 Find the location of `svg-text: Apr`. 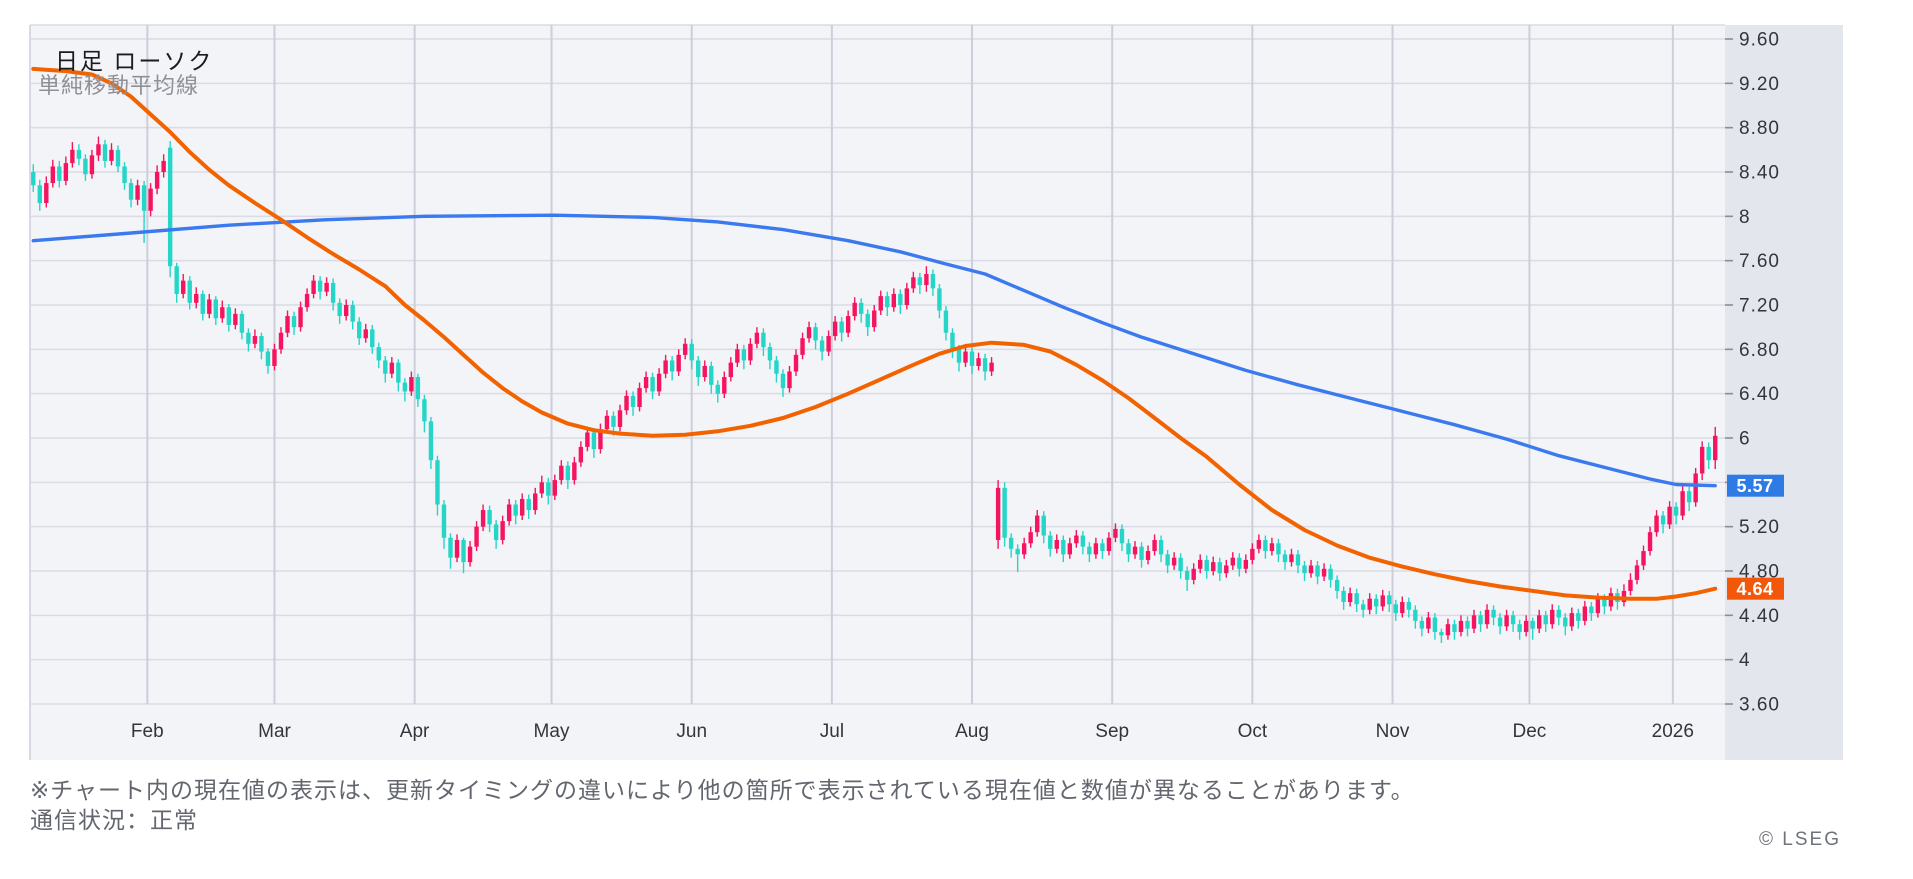

svg-text: Apr is located at coordinates (415, 731).